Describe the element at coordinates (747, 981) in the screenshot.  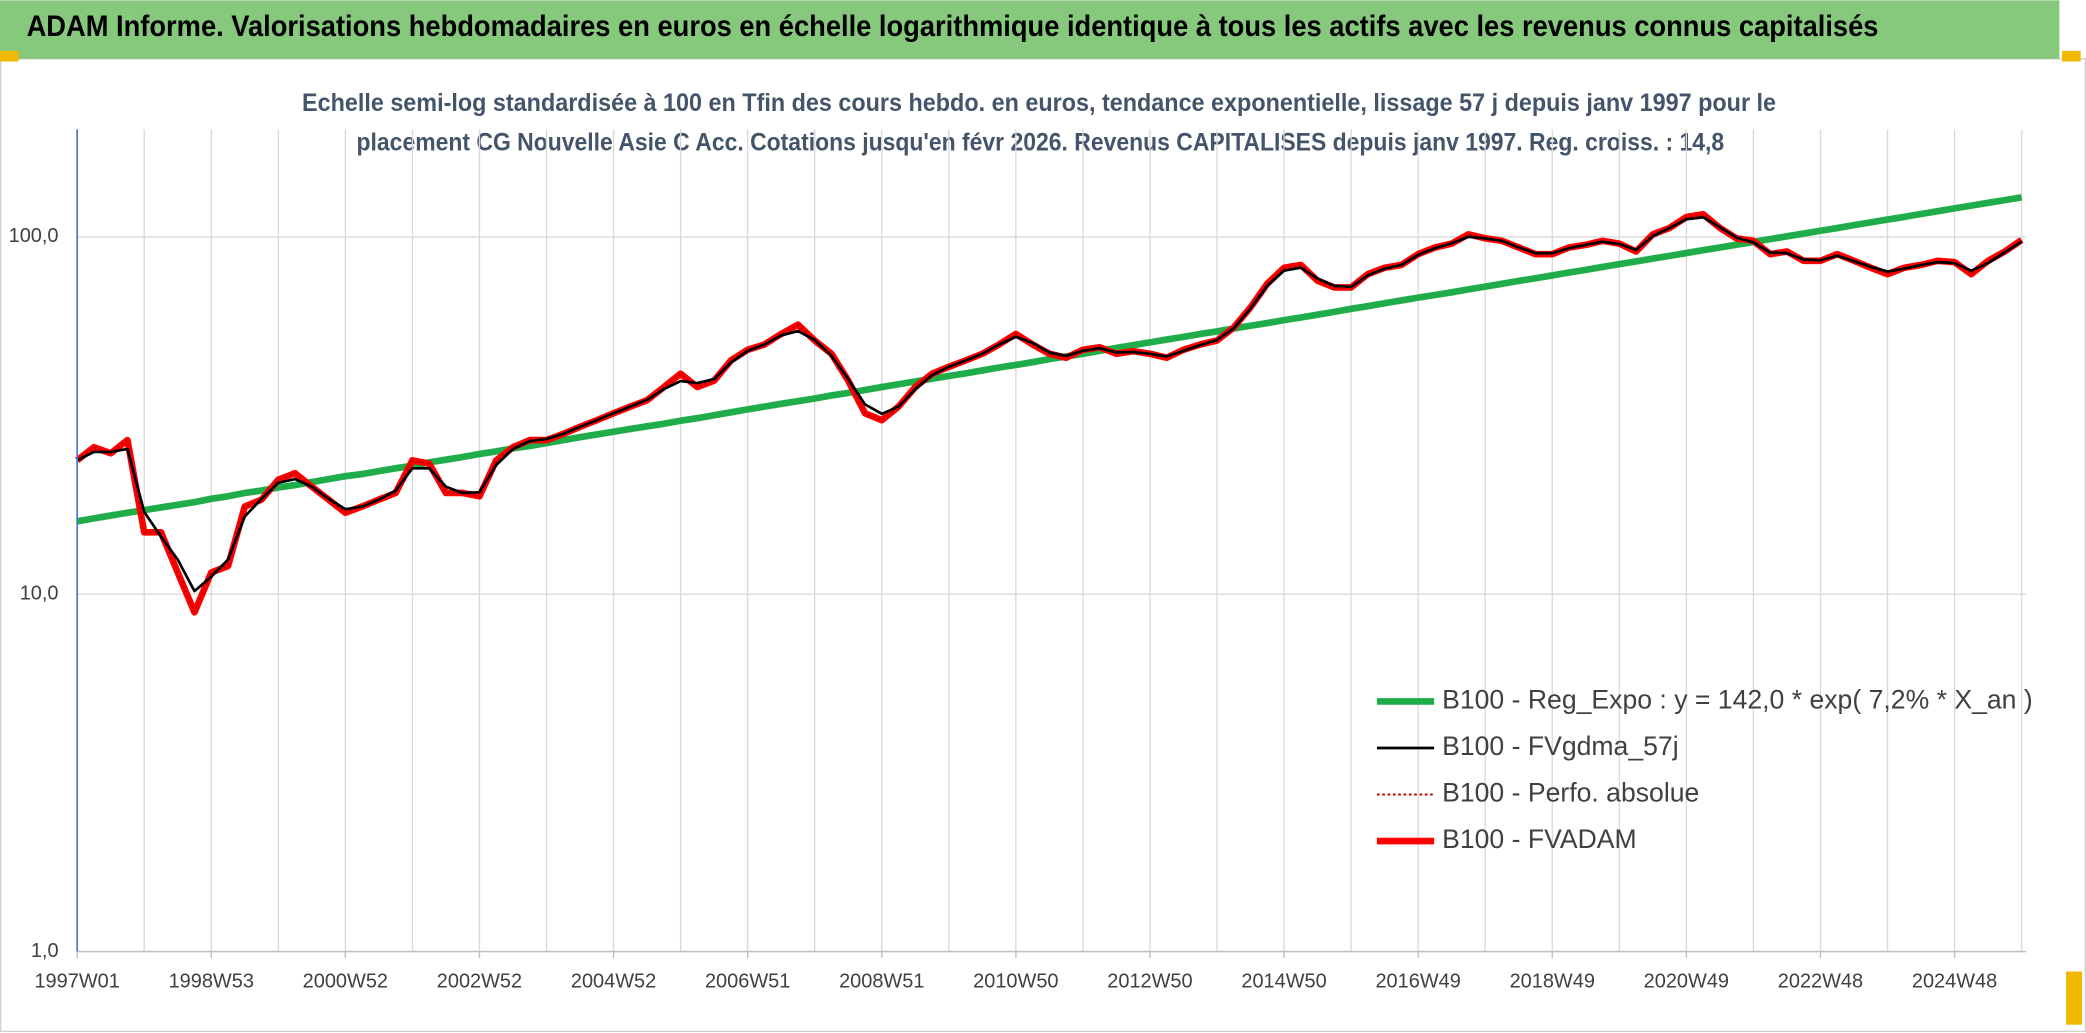
I see `x-tick-label: 2006W51` at that location.